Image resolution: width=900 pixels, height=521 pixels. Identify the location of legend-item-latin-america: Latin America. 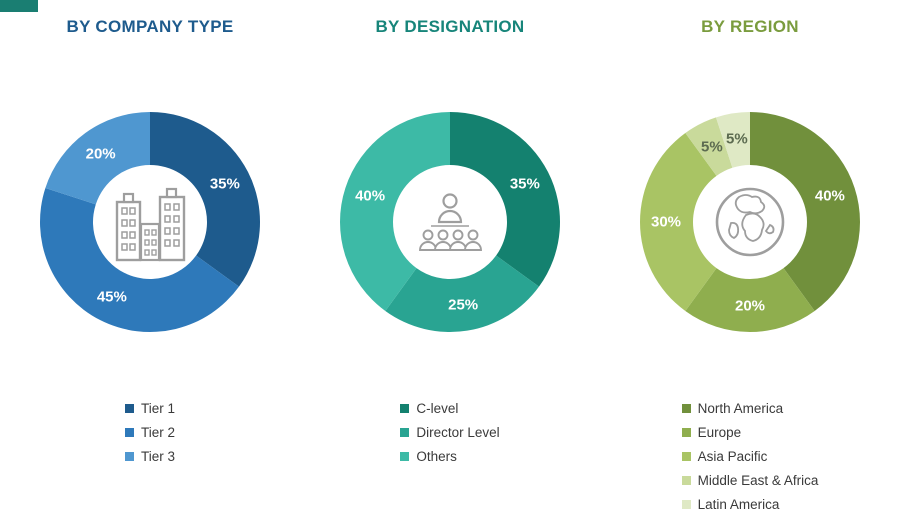
(750, 504).